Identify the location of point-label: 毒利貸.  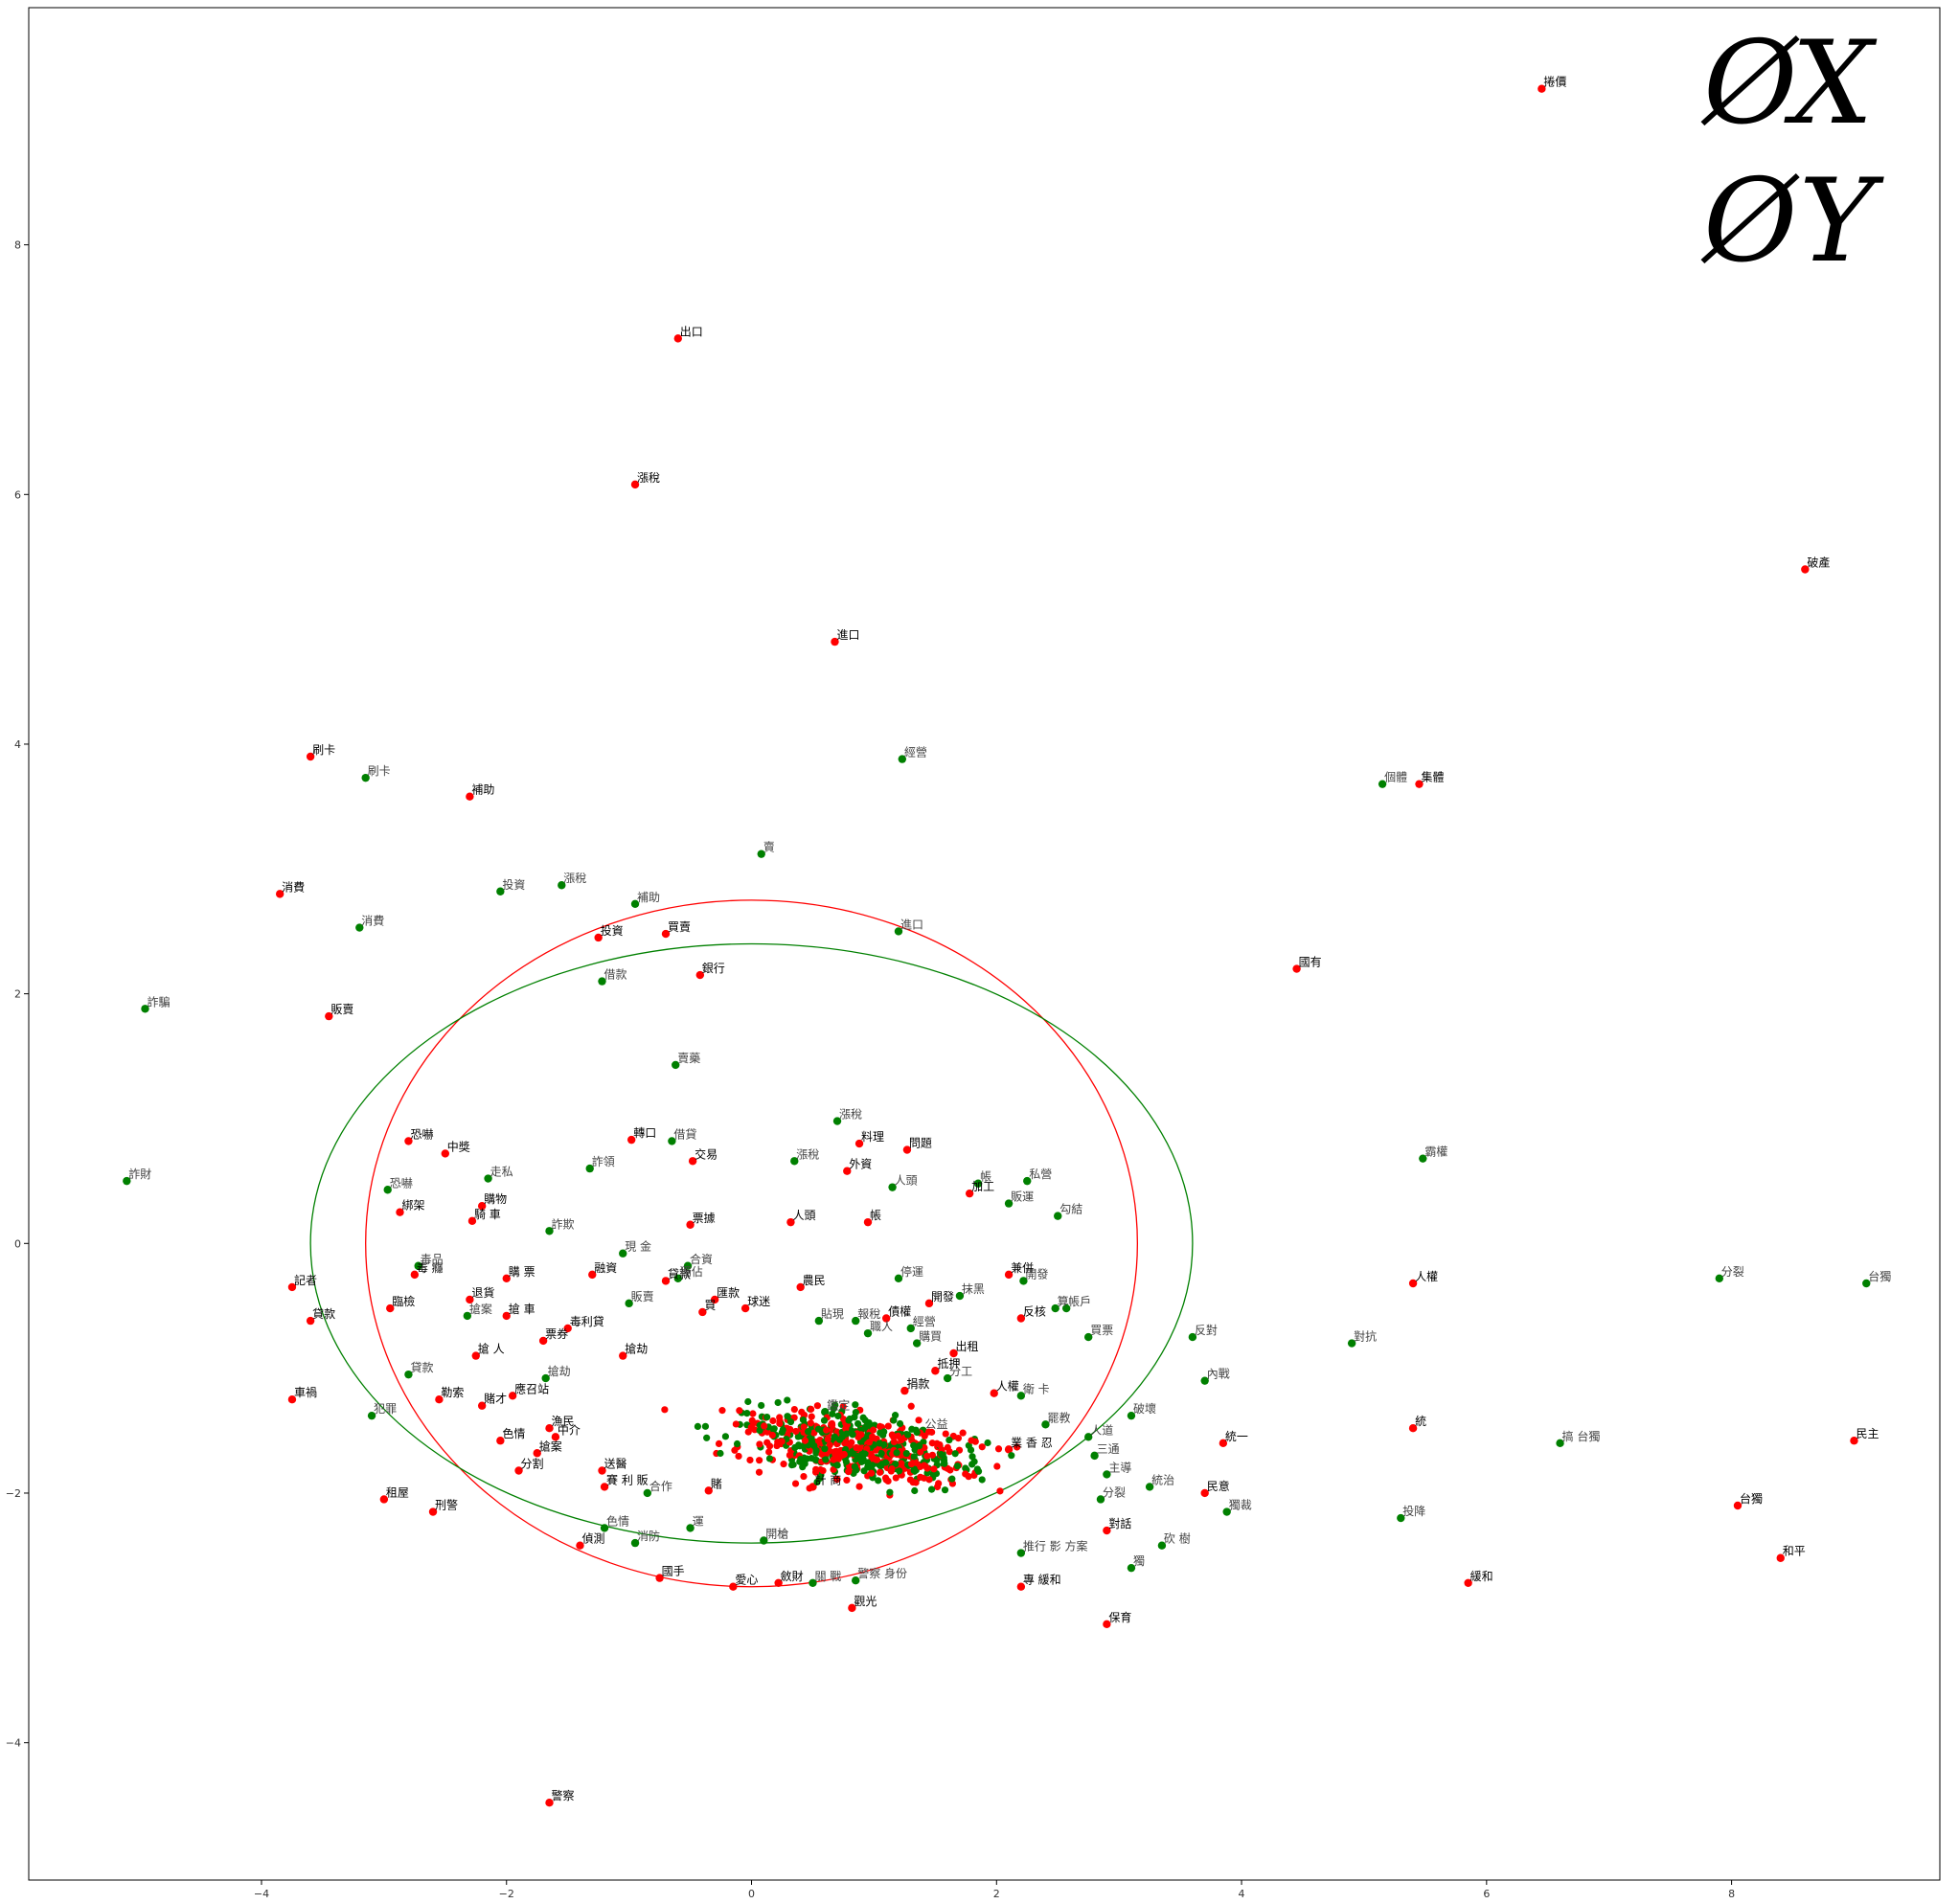
(587, 1321).